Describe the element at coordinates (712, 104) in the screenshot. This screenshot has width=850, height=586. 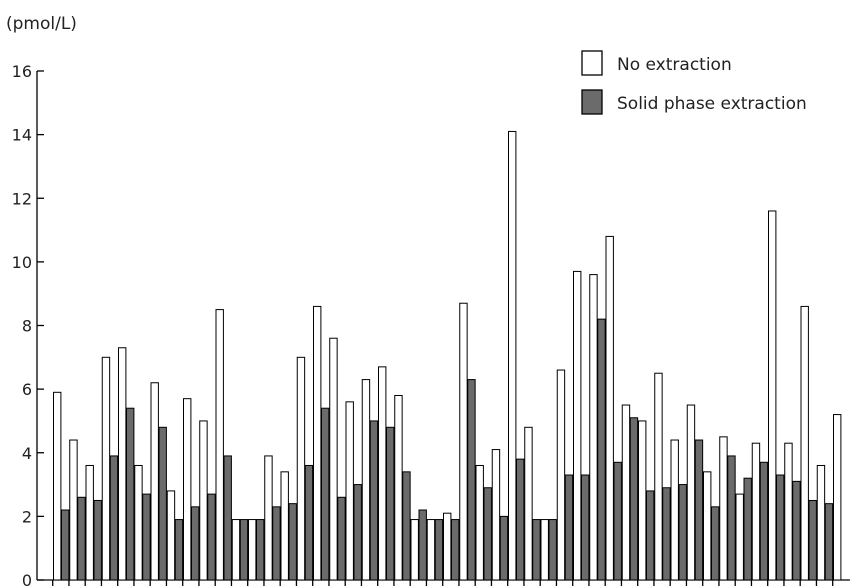
I see `legend-label-solid-phase-extraction: Solid phase extraction` at that location.